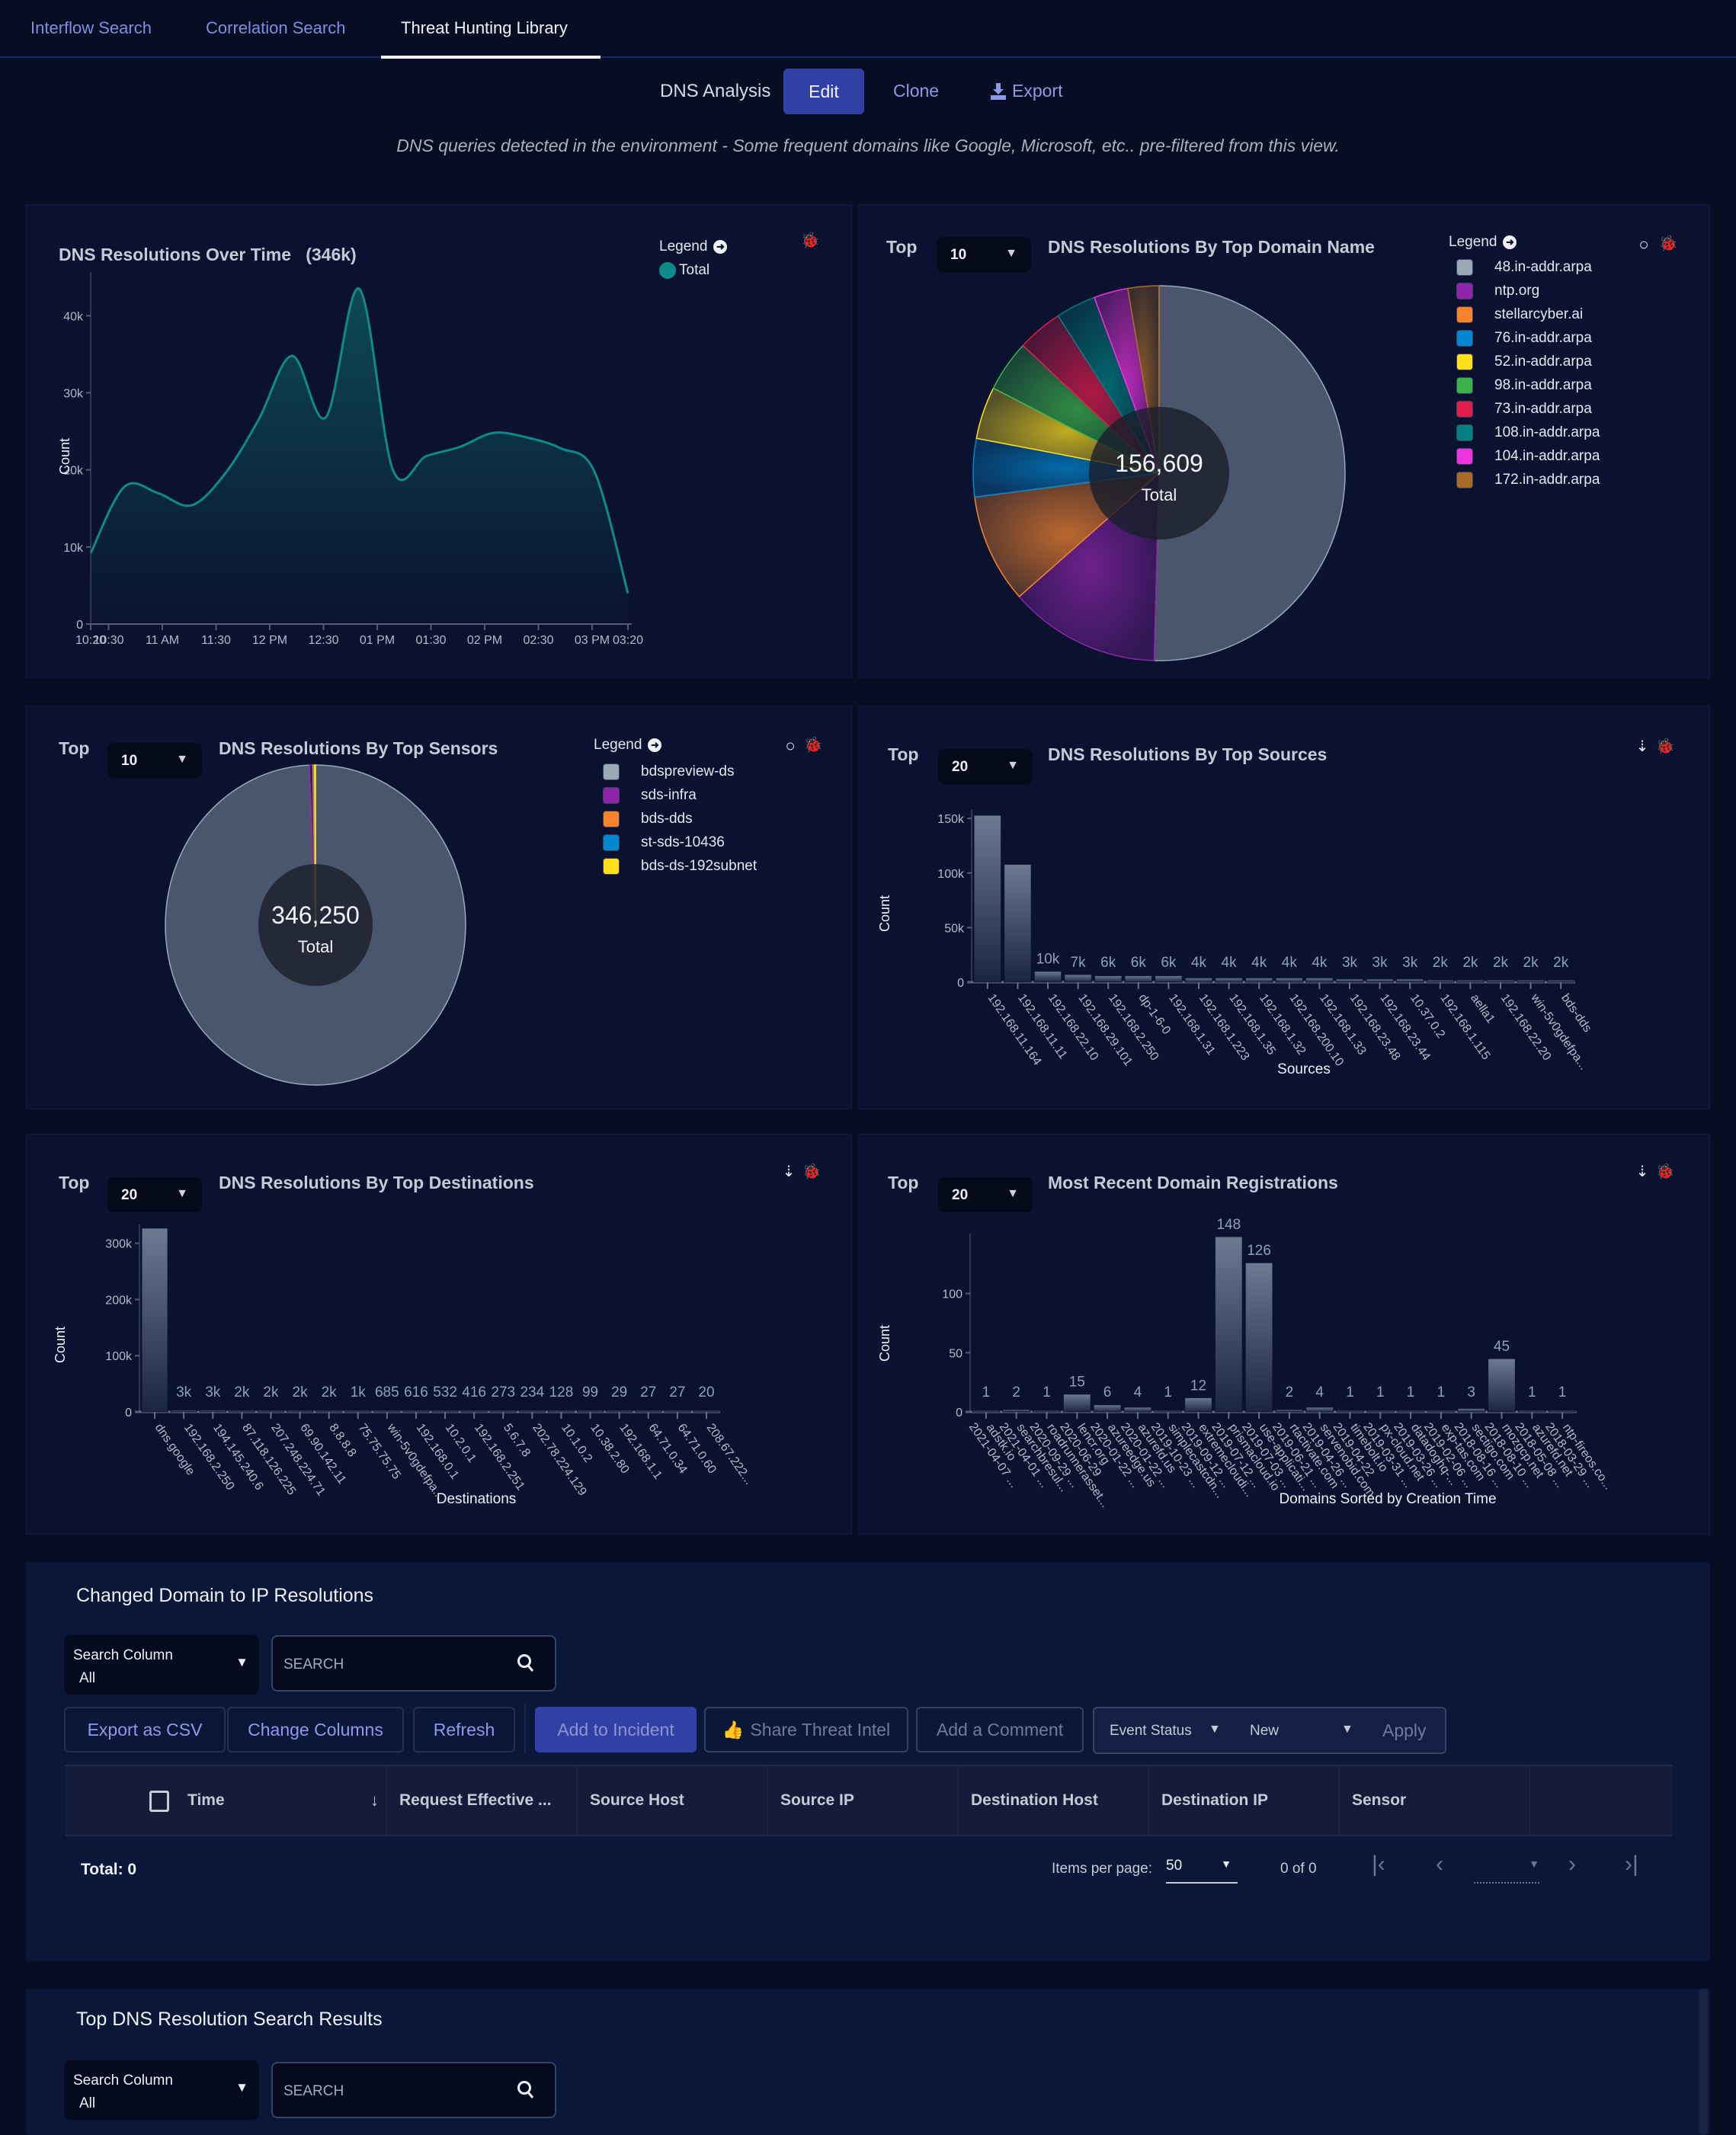  I want to click on data-label: 4k, so click(1230, 963).